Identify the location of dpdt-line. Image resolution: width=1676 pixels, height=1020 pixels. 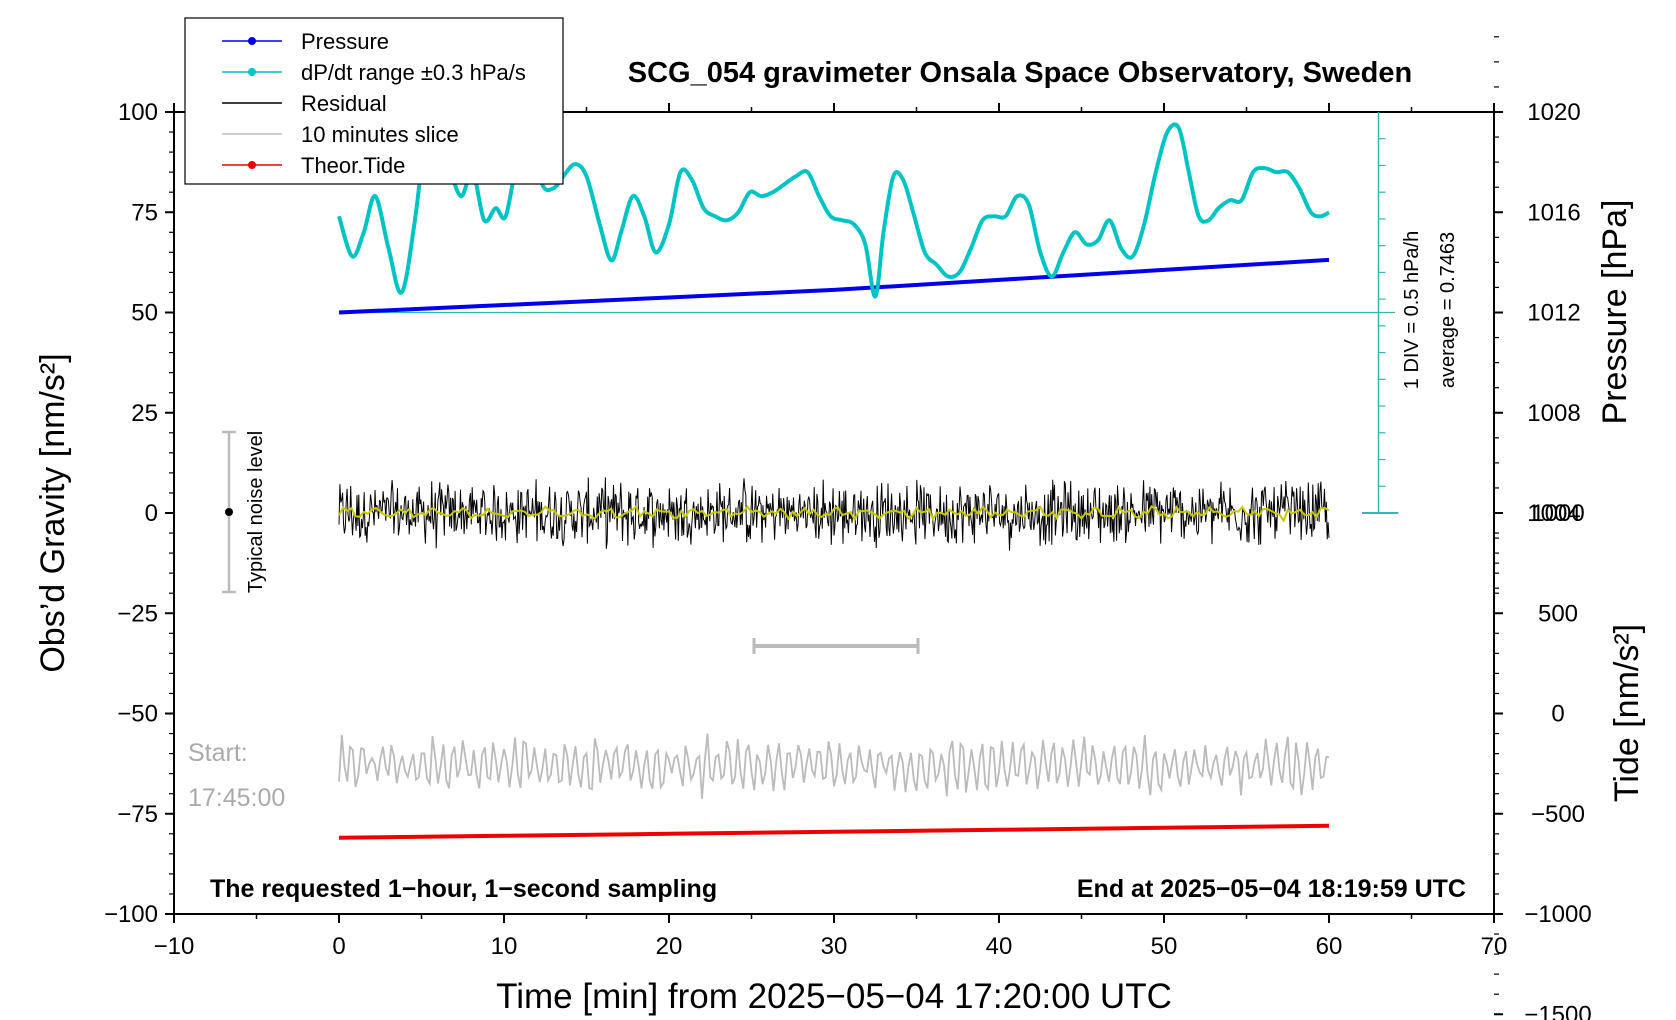
(833, 197).